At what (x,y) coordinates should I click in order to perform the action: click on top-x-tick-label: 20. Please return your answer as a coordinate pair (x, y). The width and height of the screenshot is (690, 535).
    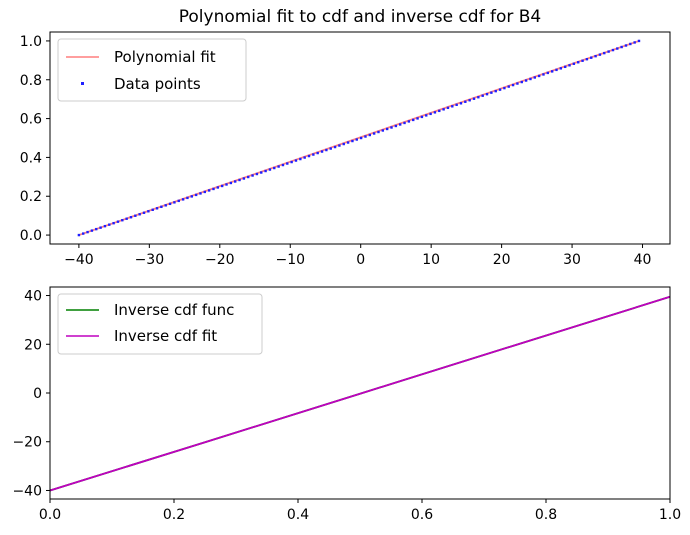
    Looking at the image, I should click on (502, 260).